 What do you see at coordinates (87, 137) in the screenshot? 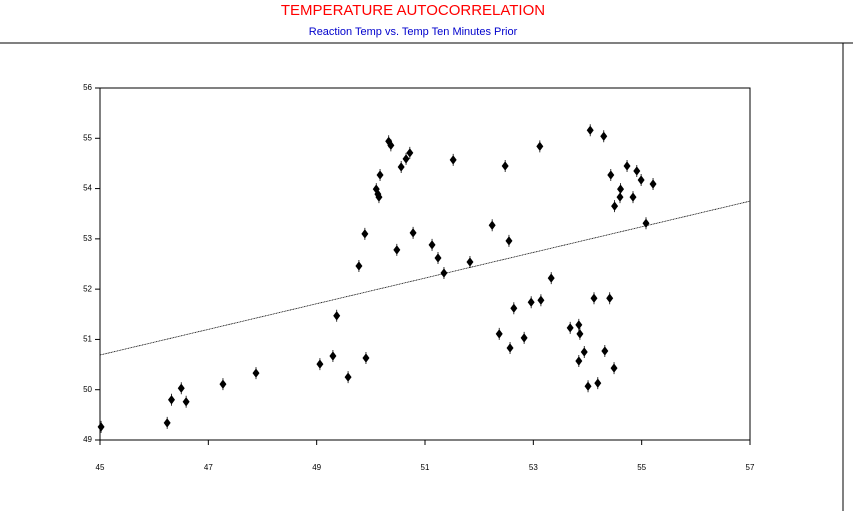
I see `y-tick-label: 55` at bounding box center [87, 137].